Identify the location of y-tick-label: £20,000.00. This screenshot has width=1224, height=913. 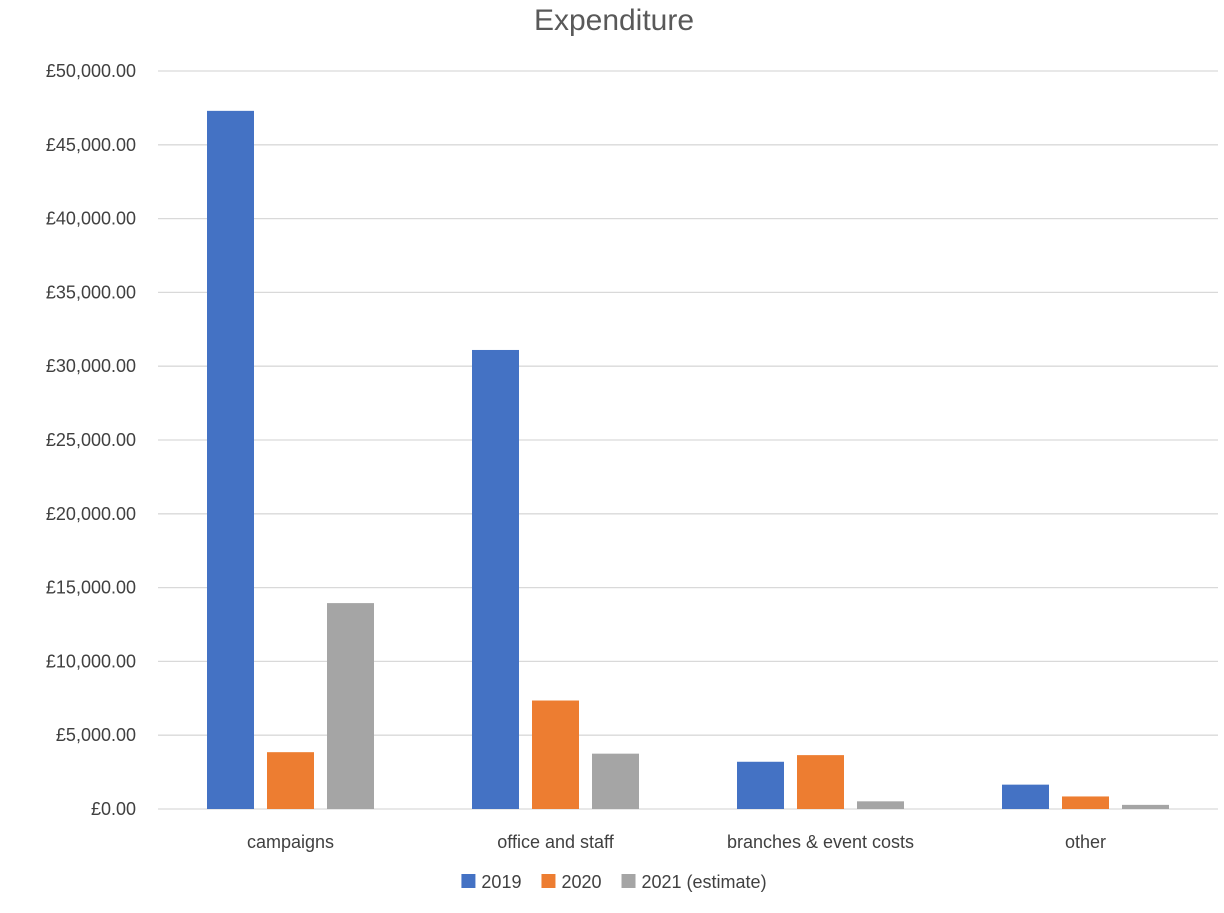
(91, 514).